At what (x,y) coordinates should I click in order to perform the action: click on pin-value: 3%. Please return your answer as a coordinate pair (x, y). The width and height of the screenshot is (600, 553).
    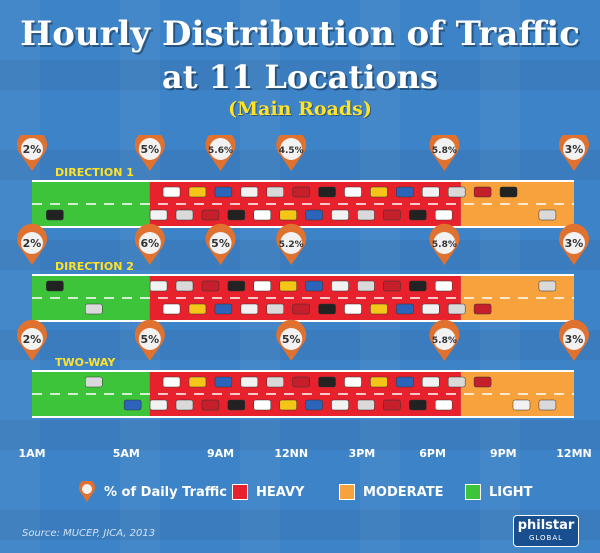
    Looking at the image, I should click on (574, 149).